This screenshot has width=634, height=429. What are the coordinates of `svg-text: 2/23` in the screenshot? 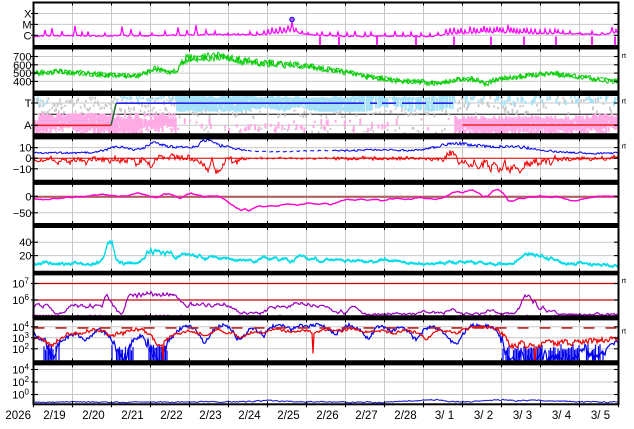 It's located at (210, 416).